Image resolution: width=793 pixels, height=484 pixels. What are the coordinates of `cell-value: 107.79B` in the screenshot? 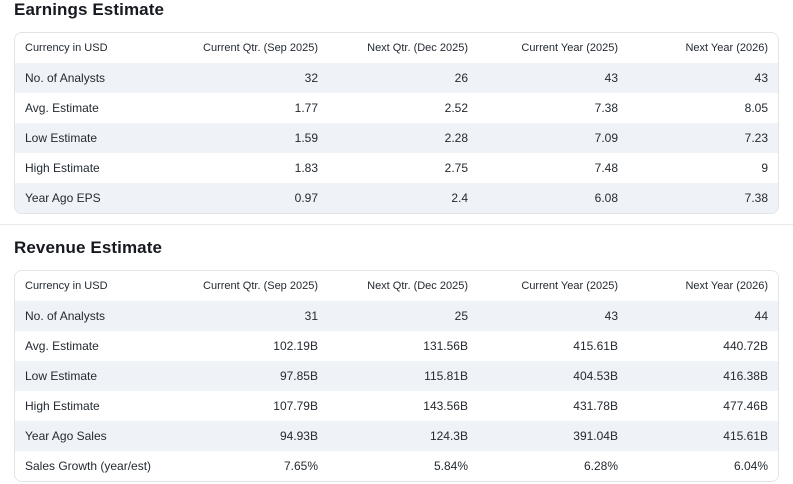 It's located at (295, 406).